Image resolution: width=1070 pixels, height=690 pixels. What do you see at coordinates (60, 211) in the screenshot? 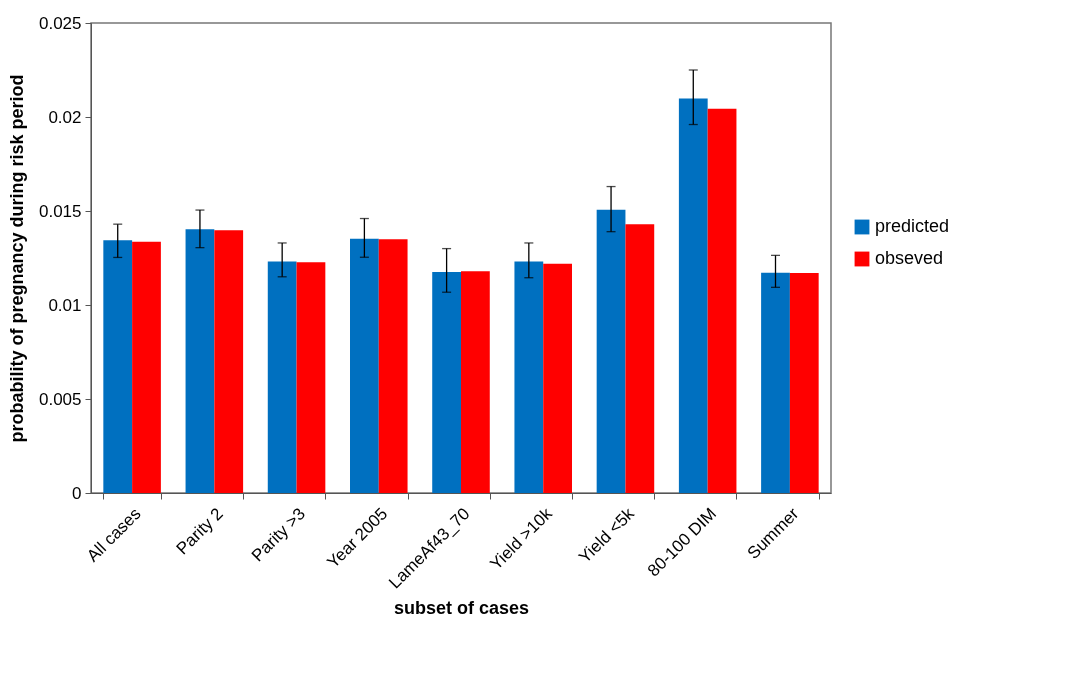
I see `y-tick-label: 0.015` at bounding box center [60, 211].